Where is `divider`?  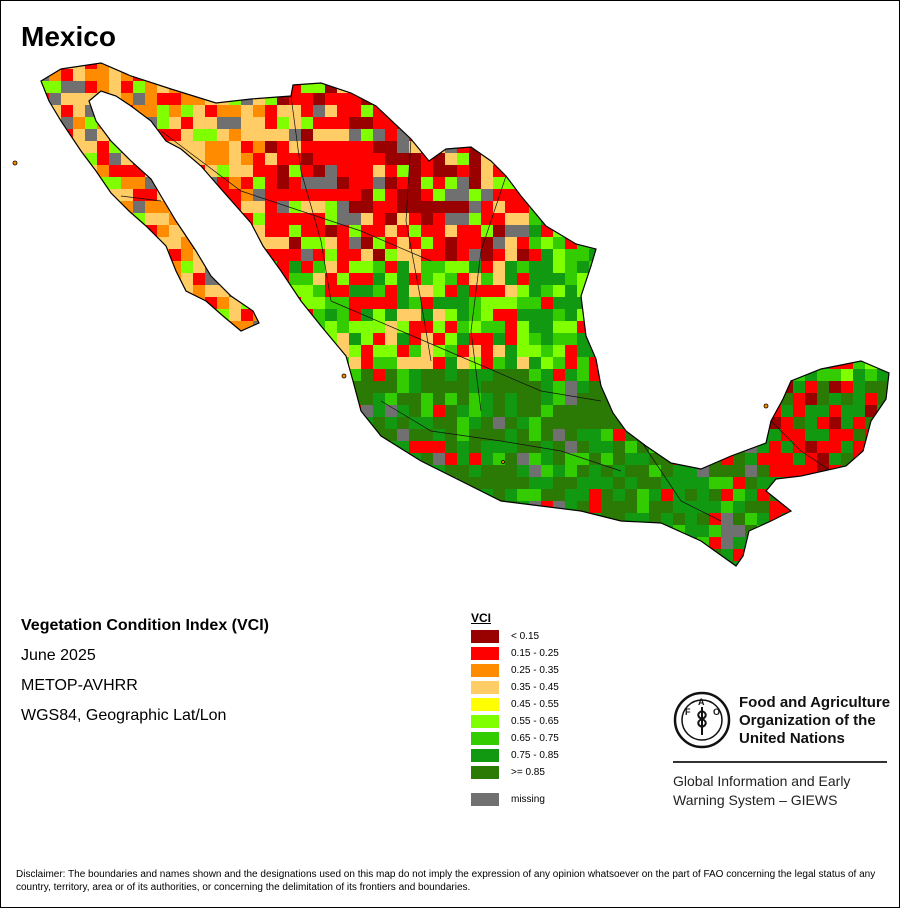
divider is located at coordinates (780, 762).